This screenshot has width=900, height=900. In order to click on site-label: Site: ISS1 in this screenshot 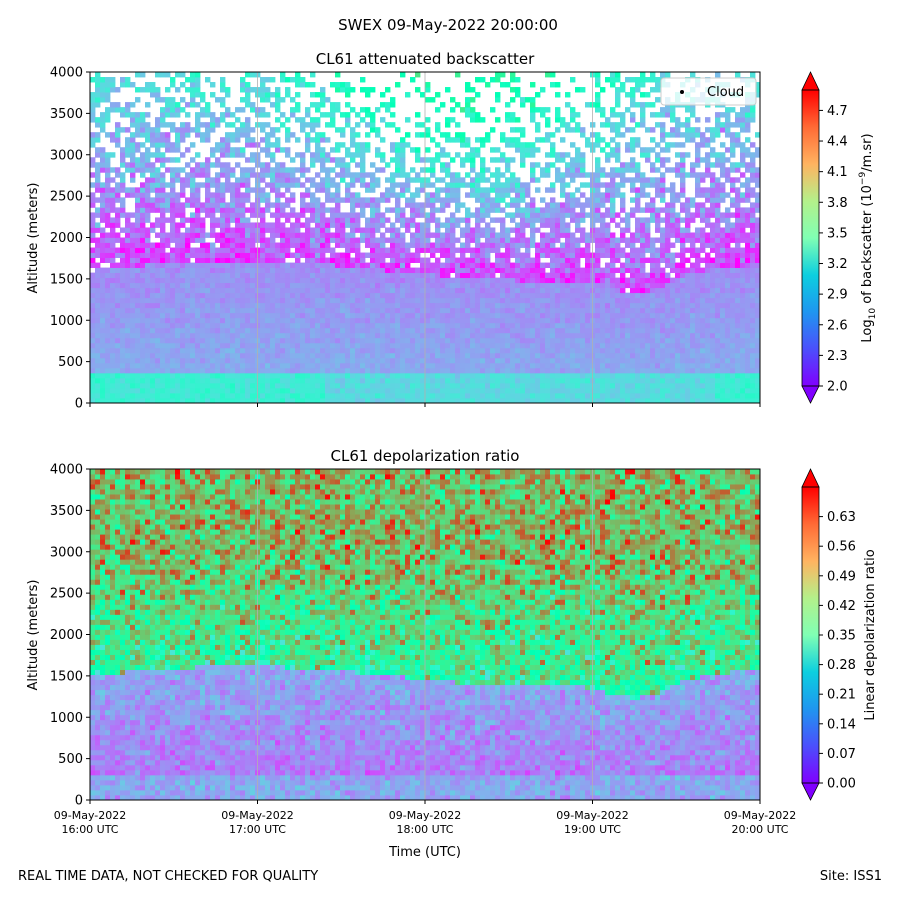, I will do `click(850, 876)`.